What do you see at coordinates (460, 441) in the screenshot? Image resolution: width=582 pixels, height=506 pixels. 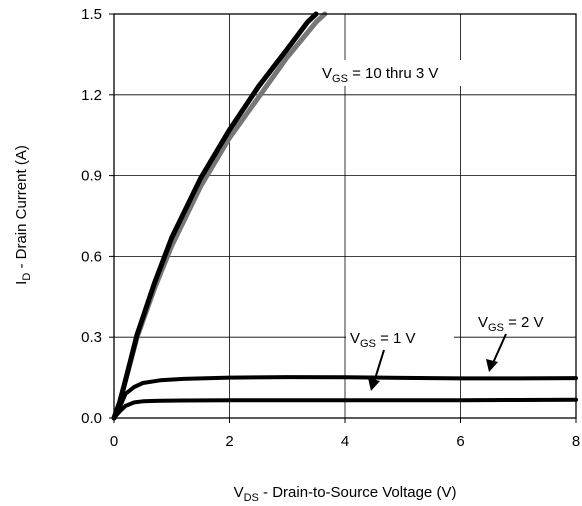 I see `x-tick-label: 6` at bounding box center [460, 441].